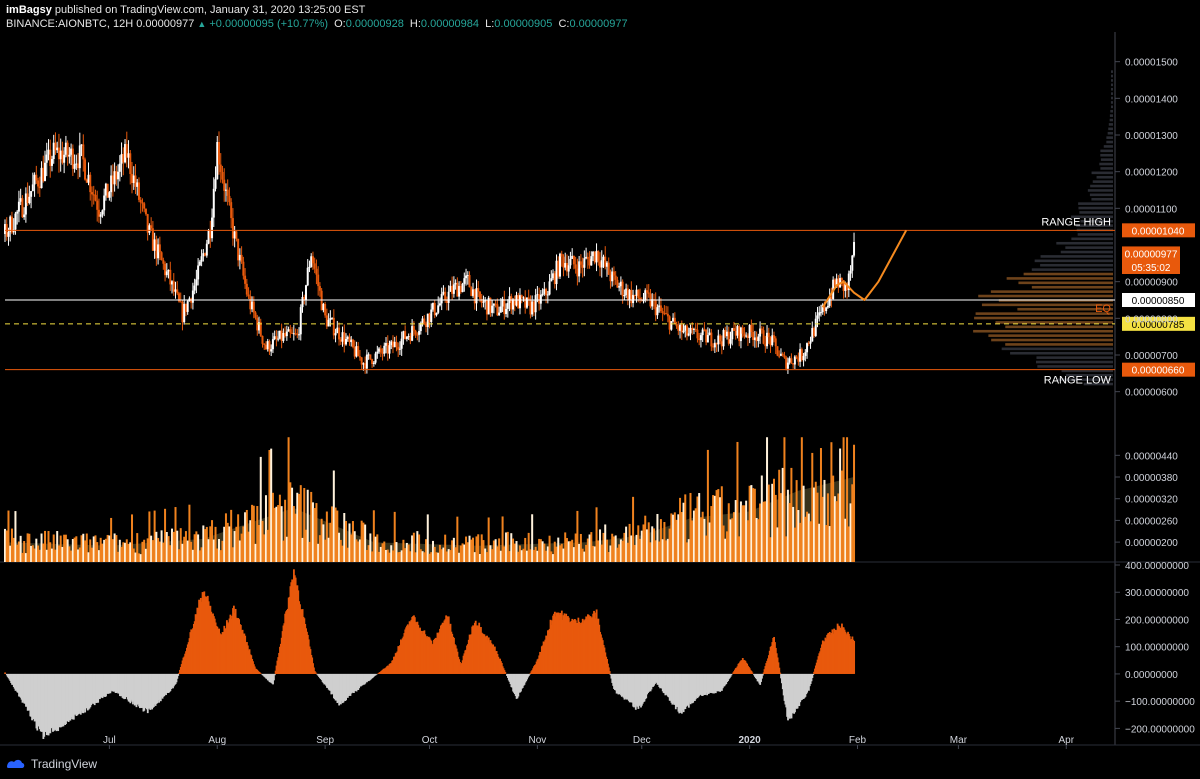 This screenshot has width=1200, height=779. I want to click on projection-path, so click(864, 268).